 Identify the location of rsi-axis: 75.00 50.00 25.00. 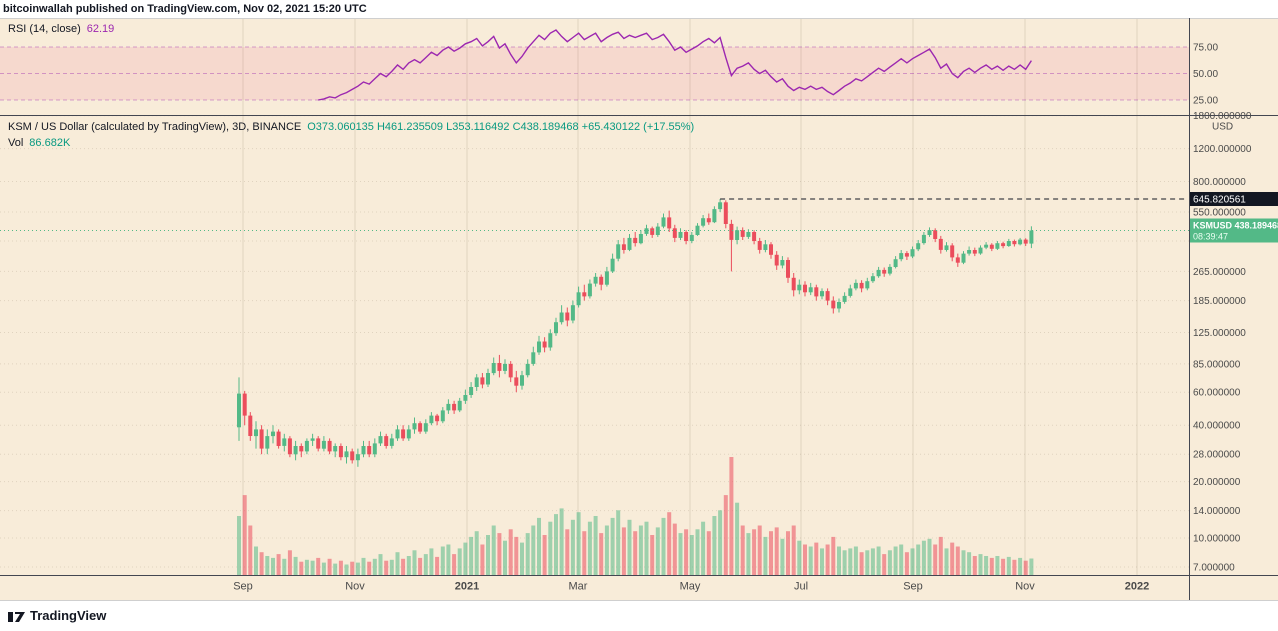
(1205, 75).